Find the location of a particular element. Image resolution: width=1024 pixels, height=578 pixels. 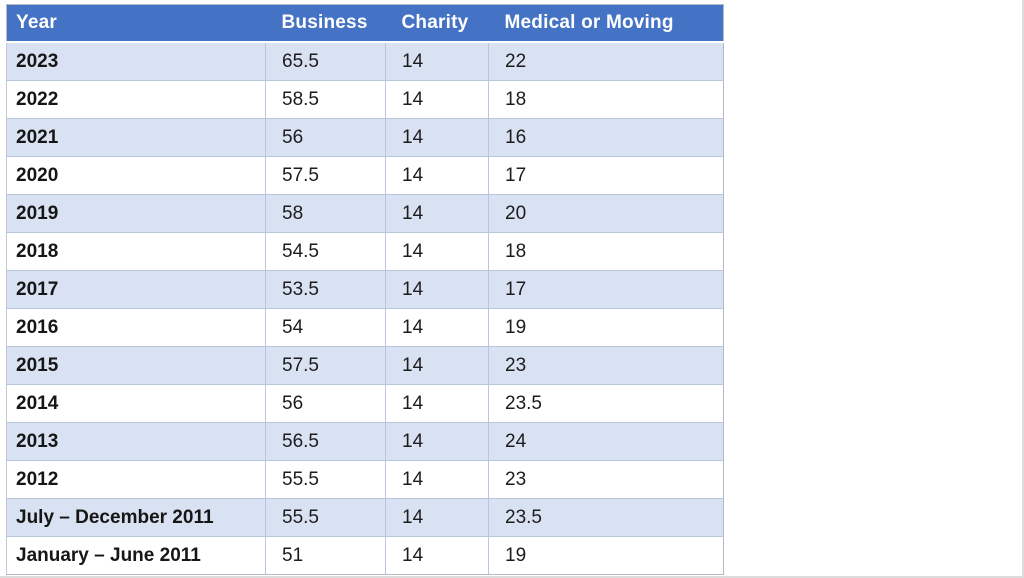

column-header-medical: Medical or Moving is located at coordinates (606, 23).